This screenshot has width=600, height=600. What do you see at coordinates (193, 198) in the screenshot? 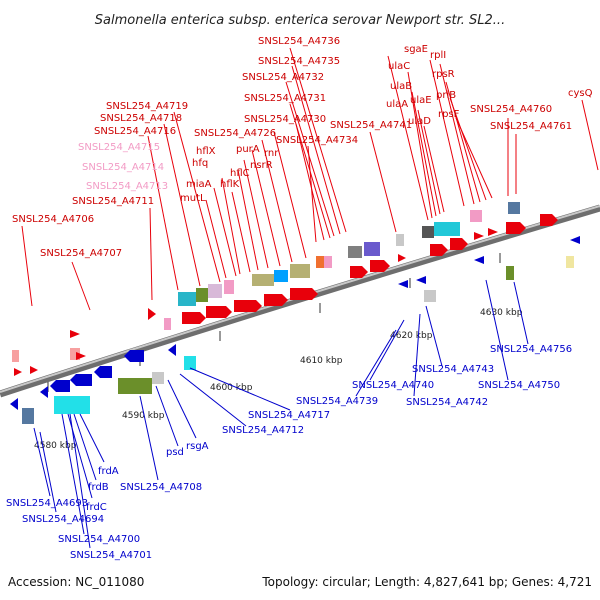
I see `gene-label: mutL` at bounding box center [193, 198].